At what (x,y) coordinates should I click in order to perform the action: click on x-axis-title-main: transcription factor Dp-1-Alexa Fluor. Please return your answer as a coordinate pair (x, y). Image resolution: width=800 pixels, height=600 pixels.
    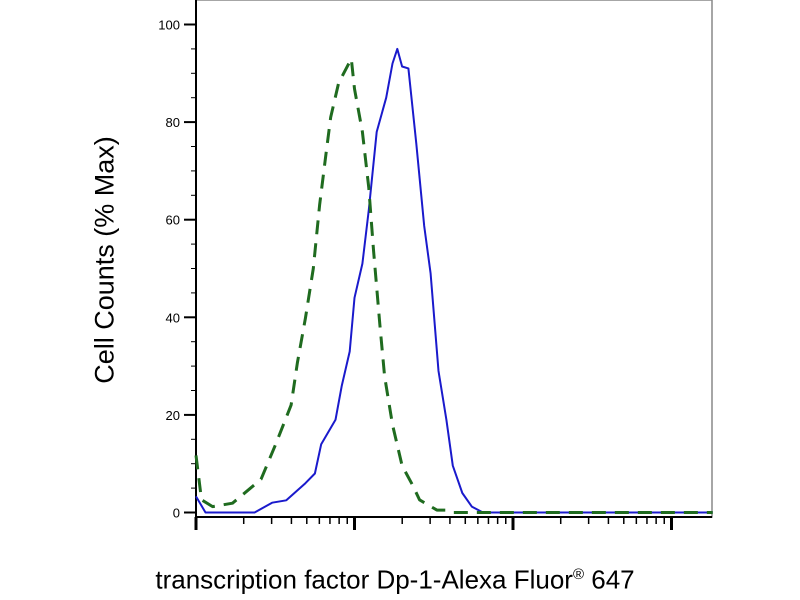
    Looking at the image, I should click on (364, 579).